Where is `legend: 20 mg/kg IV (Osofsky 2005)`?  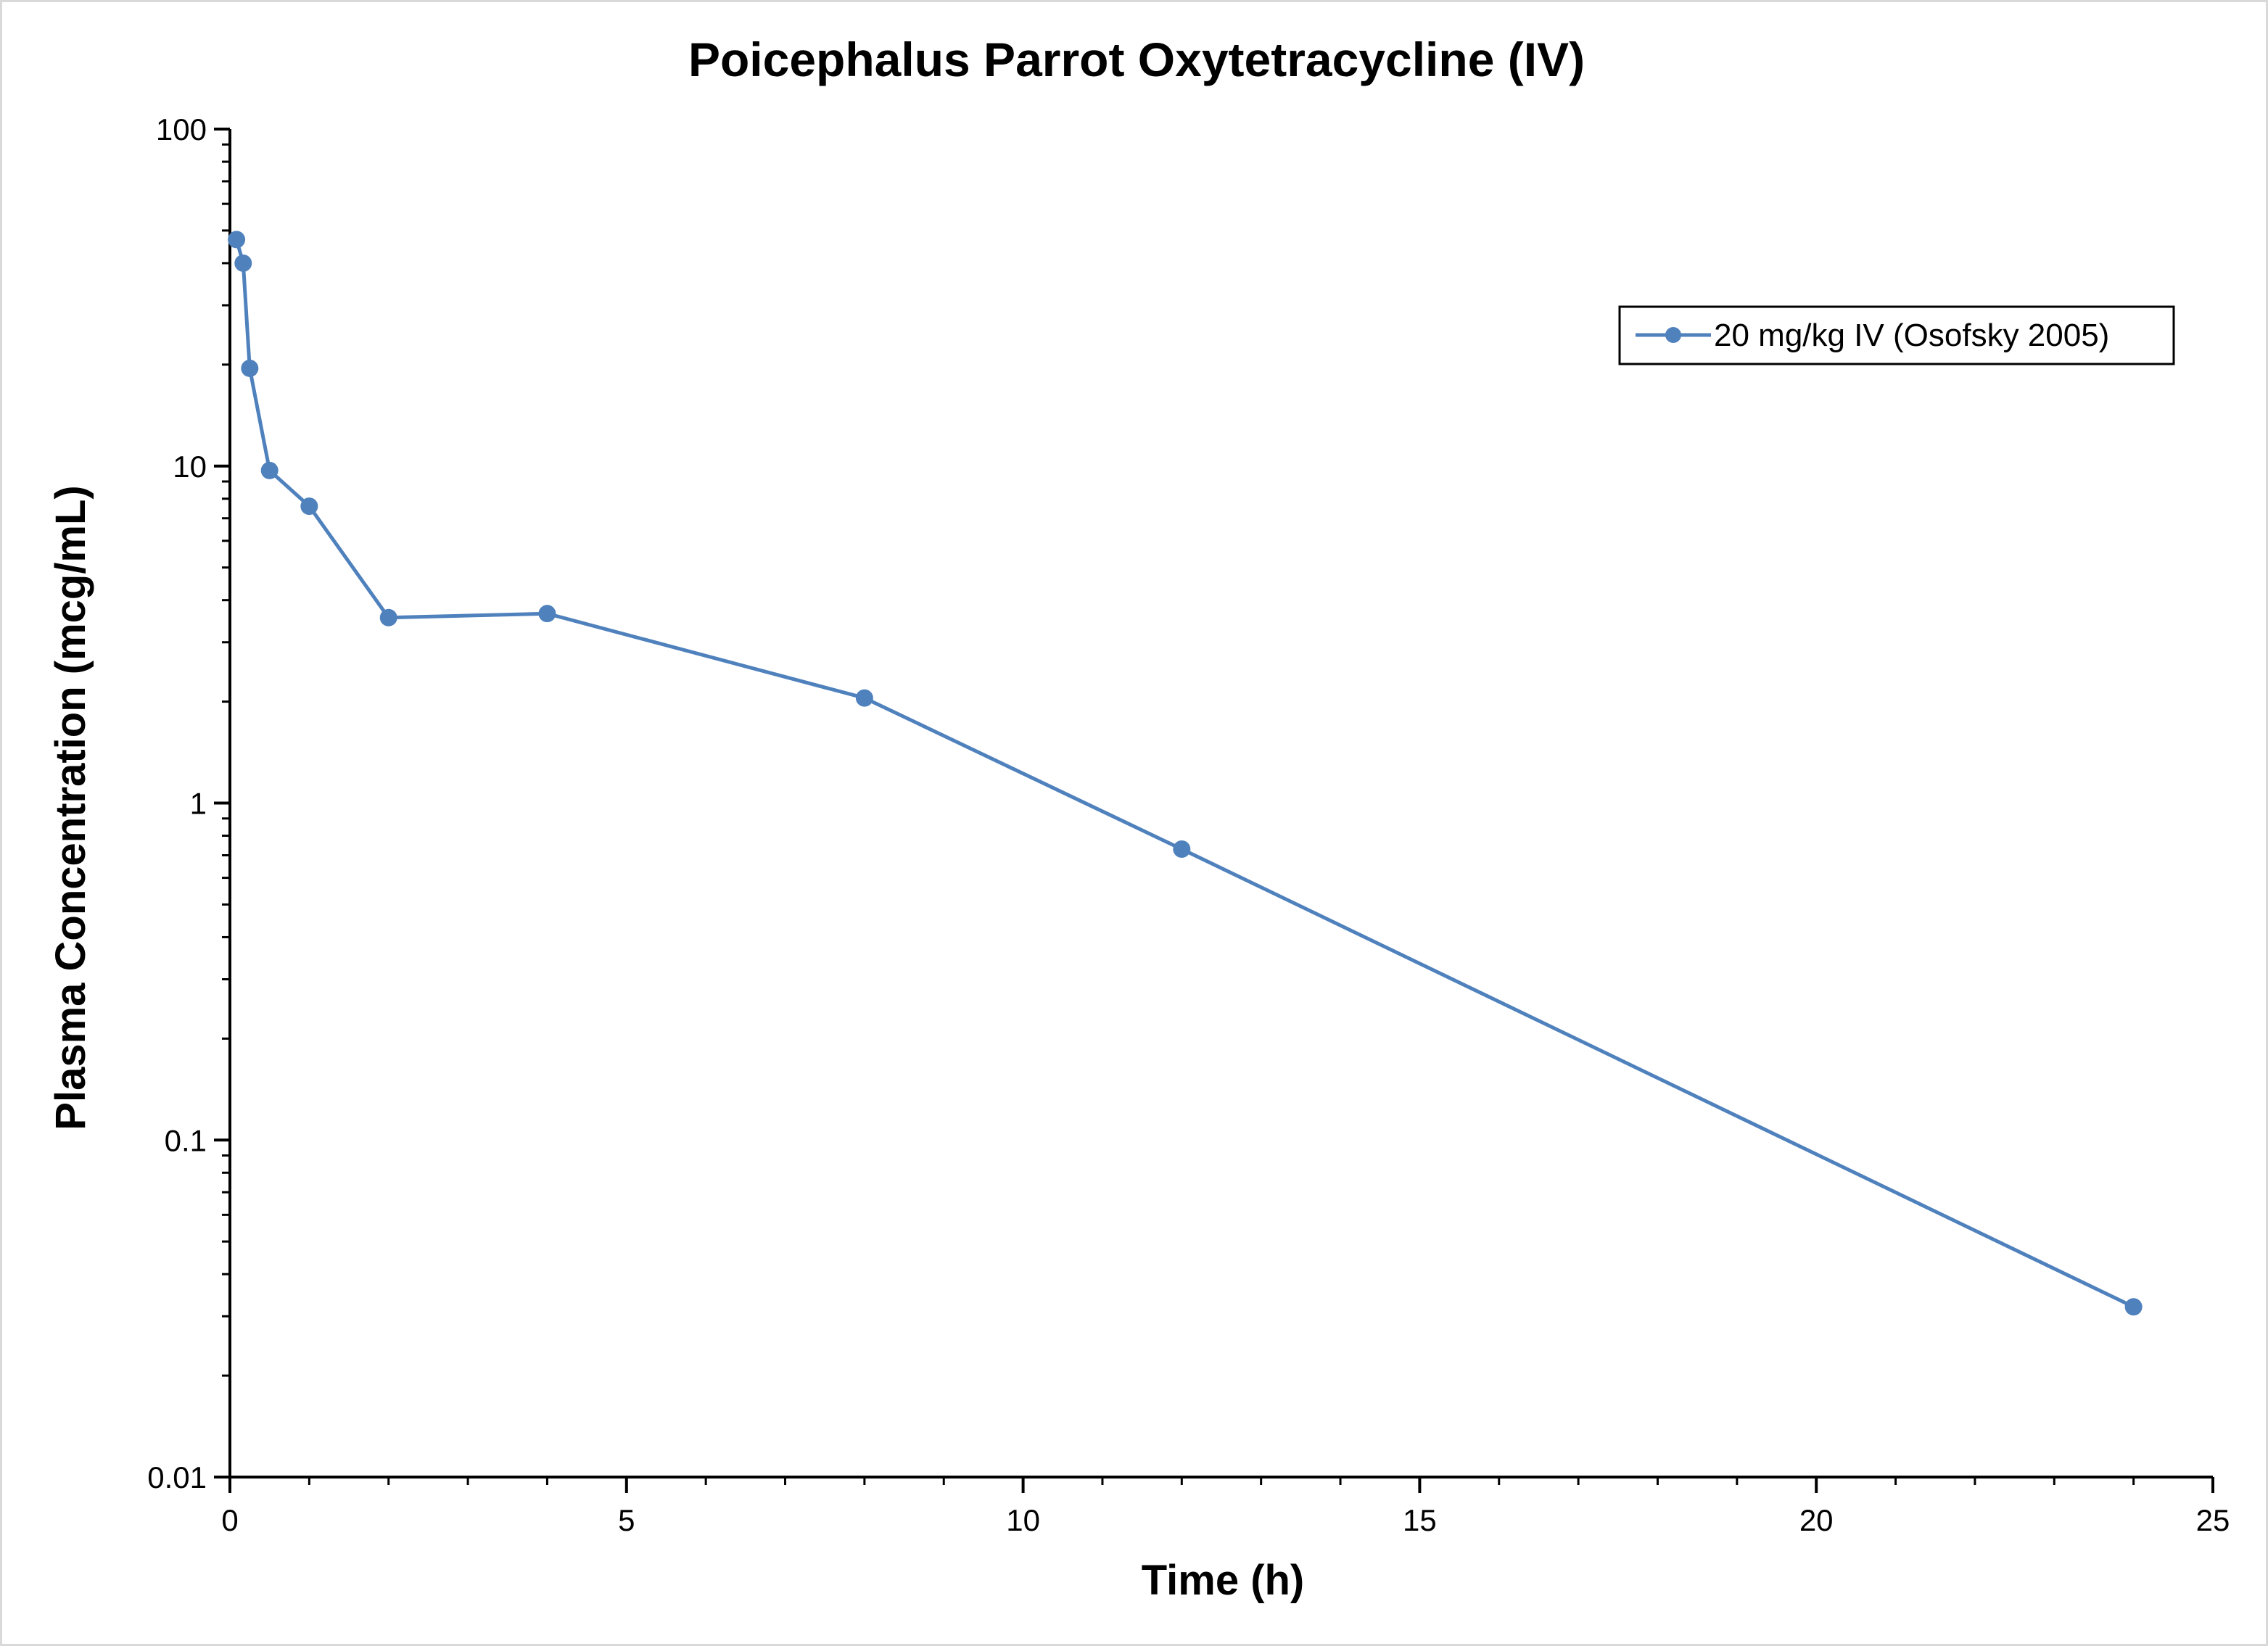 legend: 20 mg/kg IV (Osofsky 2005) is located at coordinates (1896, 335).